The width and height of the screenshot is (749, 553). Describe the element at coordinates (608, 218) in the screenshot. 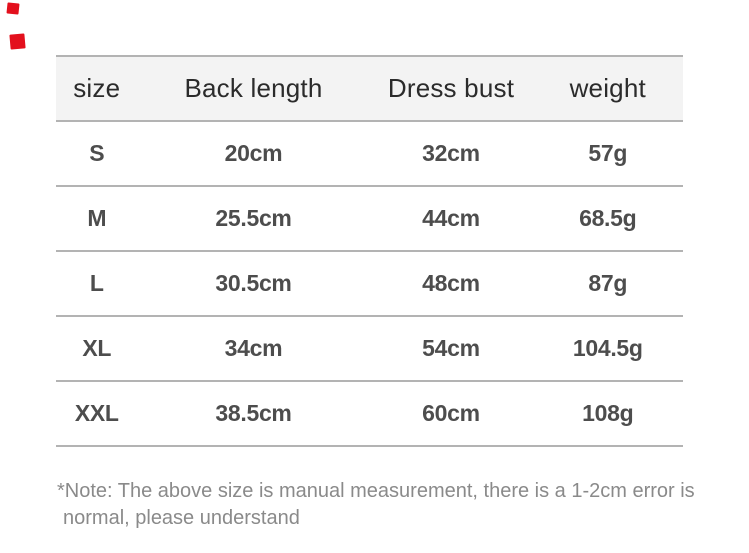

I see `weight-cell: 68.5g` at that location.